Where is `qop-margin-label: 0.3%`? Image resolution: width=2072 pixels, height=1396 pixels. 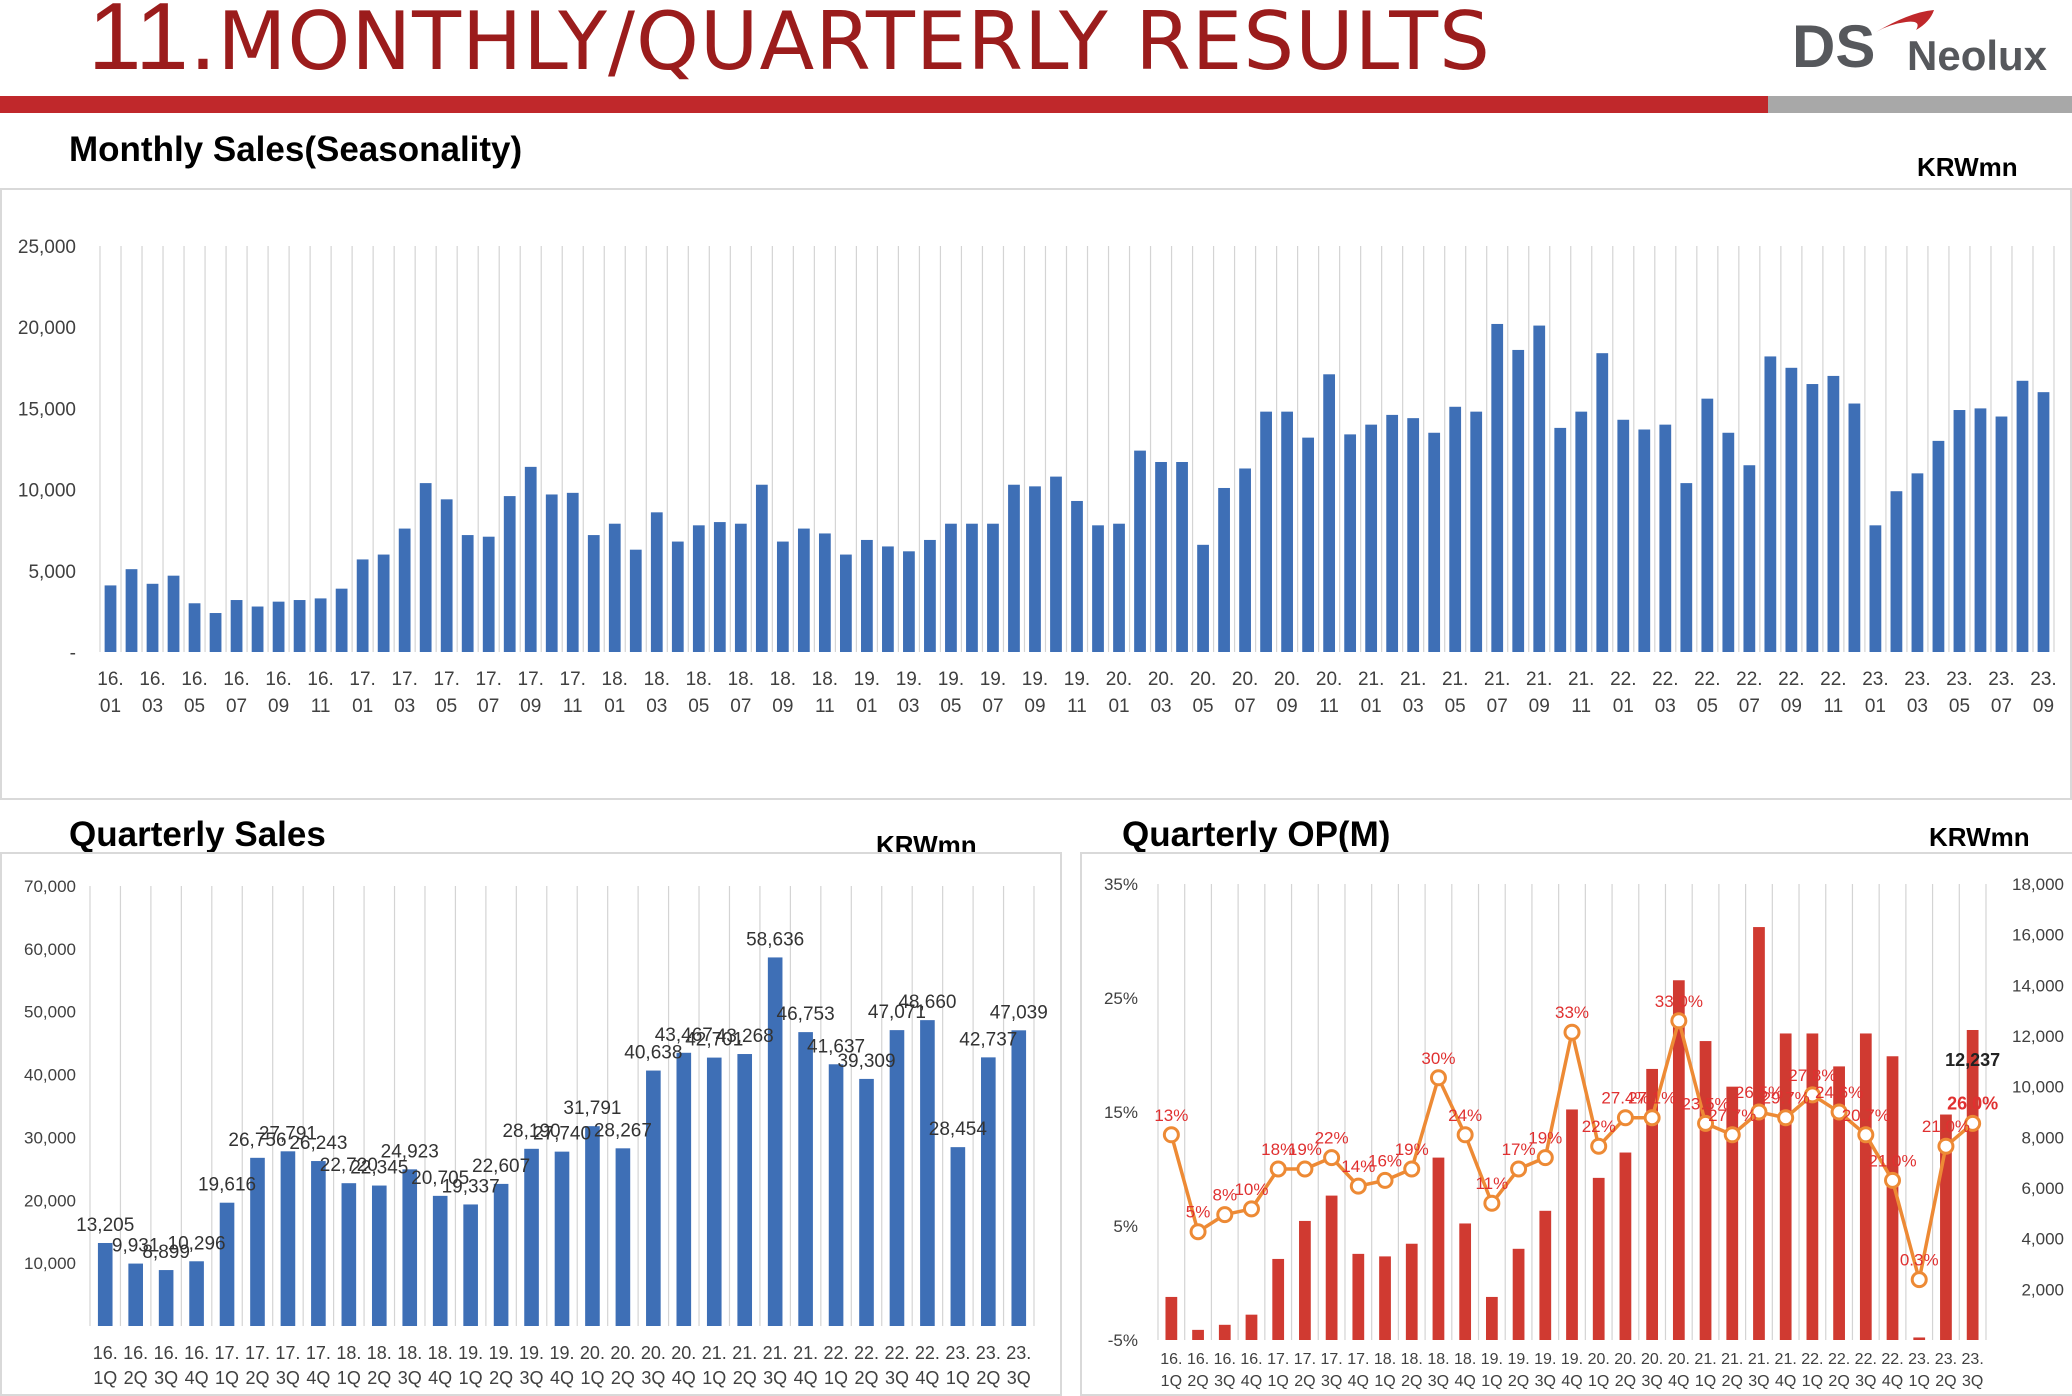 qop-margin-label: 0.3% is located at coordinates (1919, 1260).